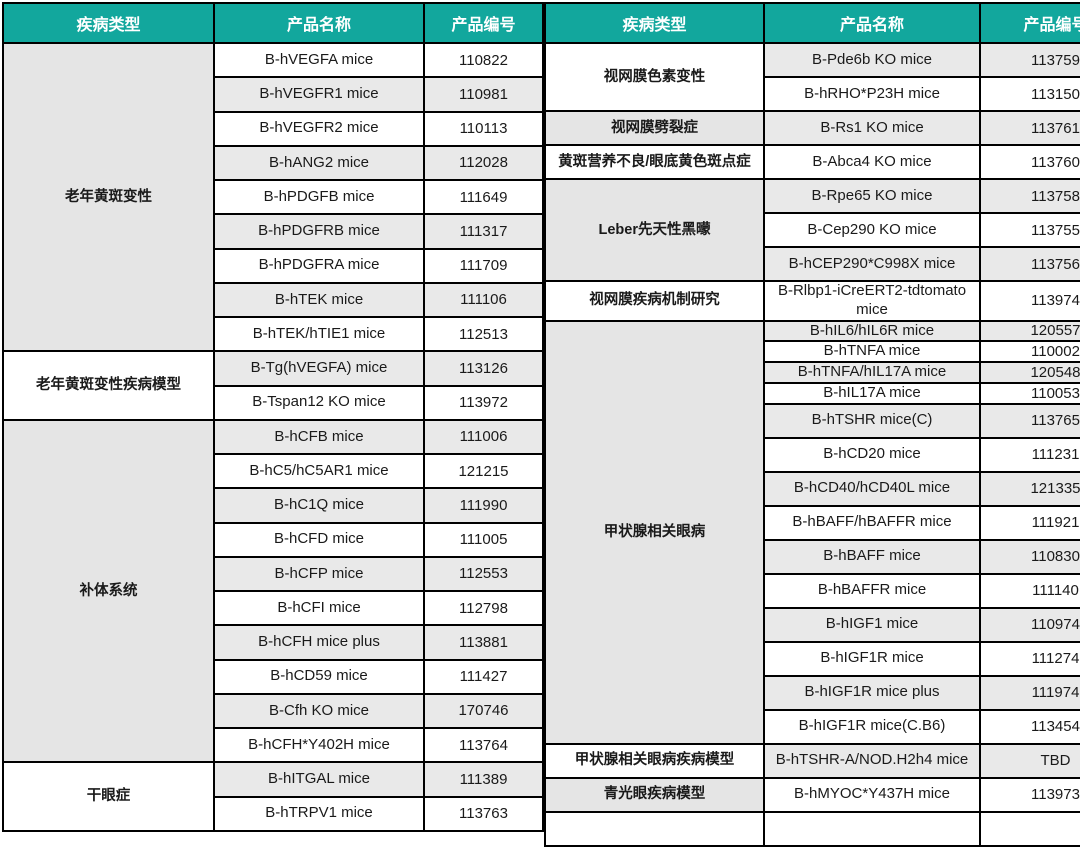  What do you see at coordinates (872, 301) in the screenshot?
I see `product-name-cell: B-Rlbp1-iCreERT2-tdtomato mice` at bounding box center [872, 301].